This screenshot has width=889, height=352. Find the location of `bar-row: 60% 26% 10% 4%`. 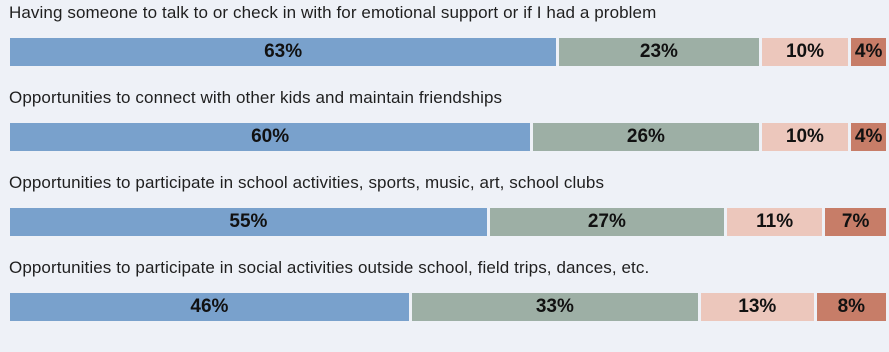

bar-row: 60% 26% 10% 4% is located at coordinates (448, 137).